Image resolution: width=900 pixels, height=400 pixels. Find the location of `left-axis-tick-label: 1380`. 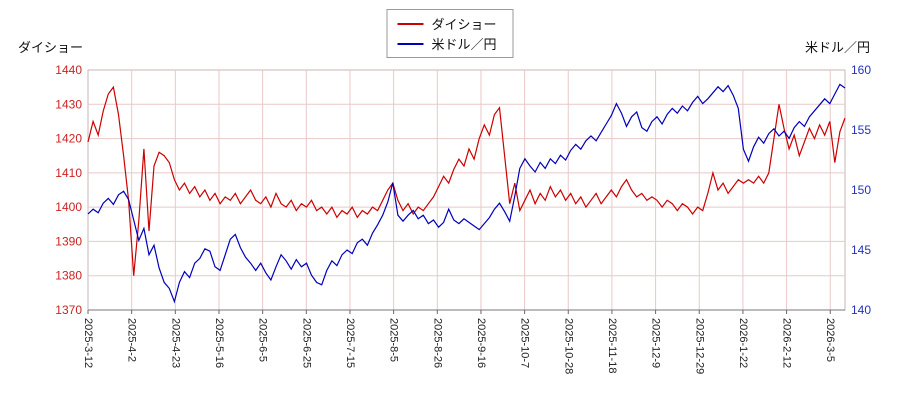

left-axis-tick-label: 1380 is located at coordinates (68, 276).